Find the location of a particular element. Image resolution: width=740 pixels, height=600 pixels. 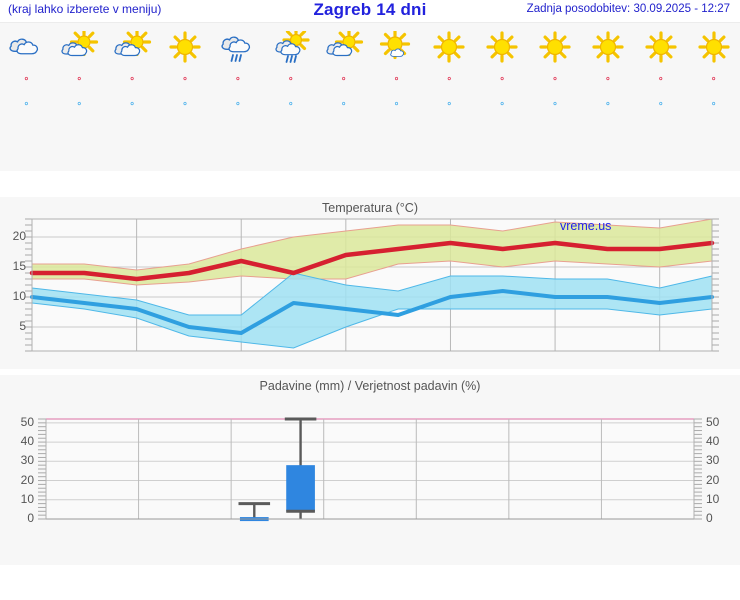

section-divider is located at coordinates (370, 184).